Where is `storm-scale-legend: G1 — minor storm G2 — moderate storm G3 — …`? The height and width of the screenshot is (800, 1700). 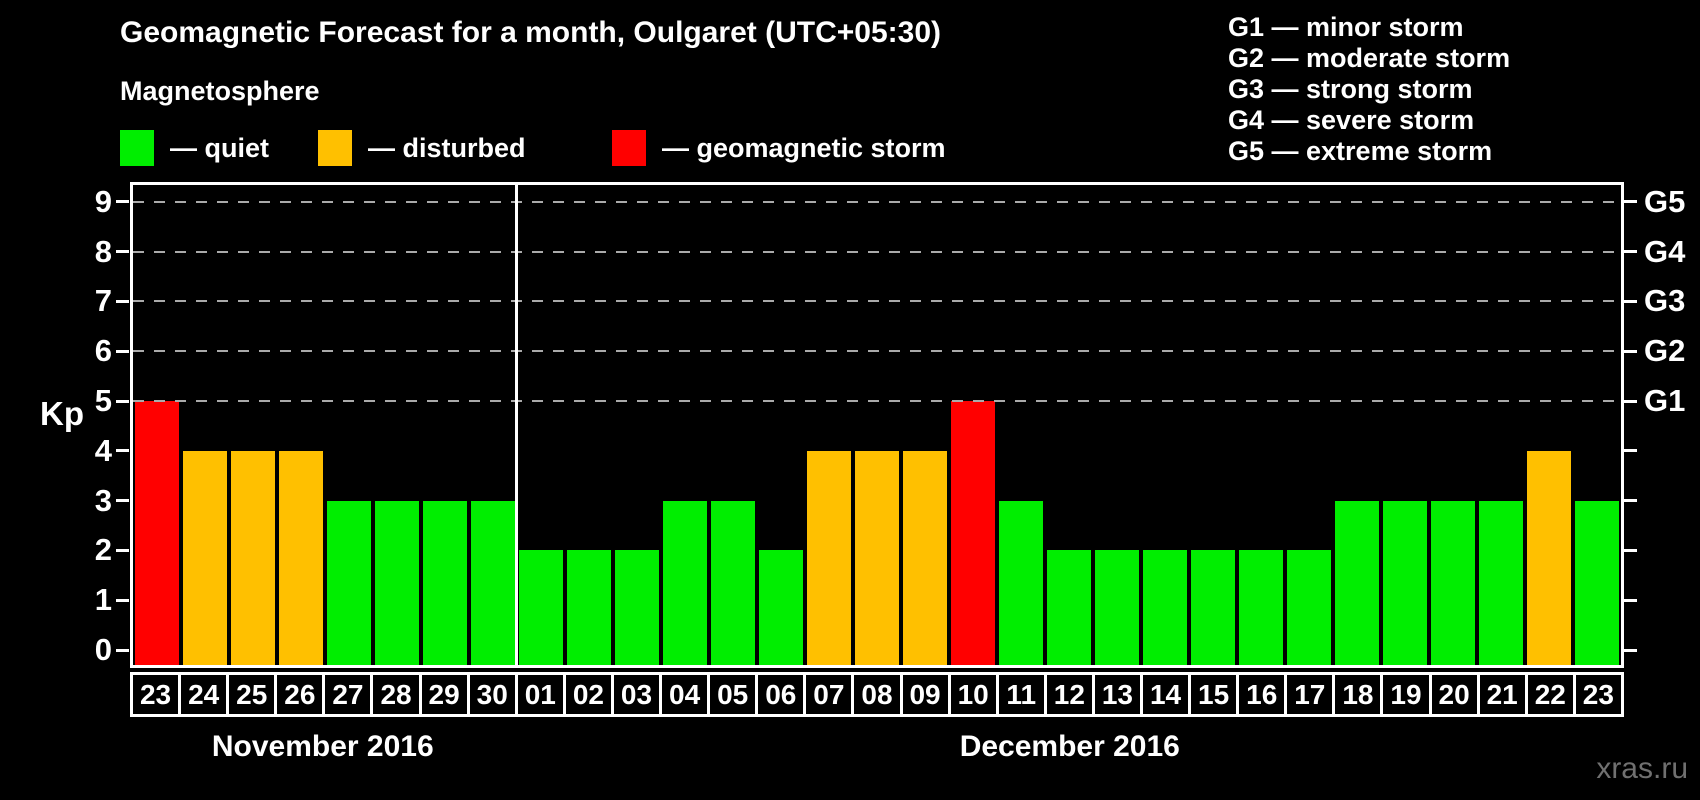 storm-scale-legend: G1 — minor storm G2 — moderate storm G3 — … is located at coordinates (1369, 89).